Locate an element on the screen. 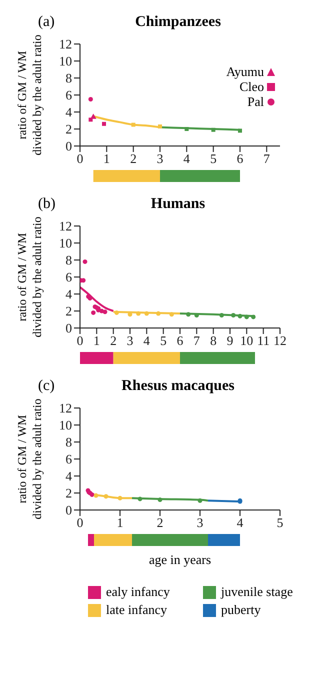 The height and width of the screenshot is (690, 320). x-tick-label: 12 is located at coordinates (280, 340).